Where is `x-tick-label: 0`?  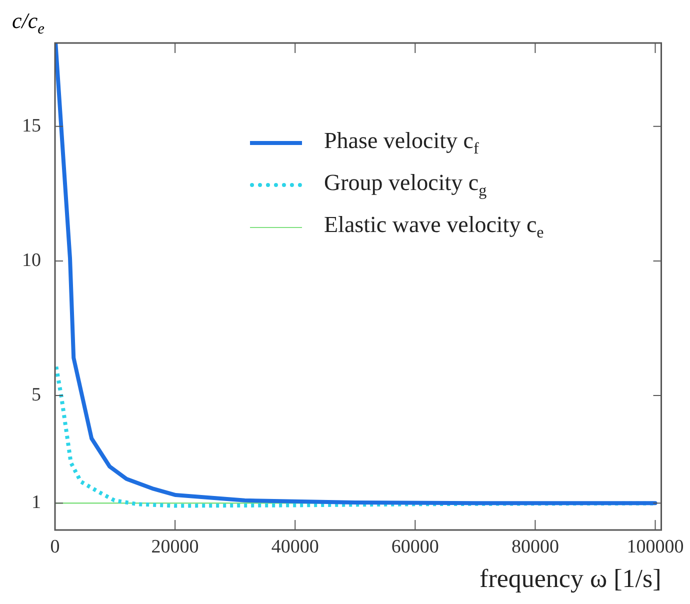
x-tick-label: 0 is located at coordinates (55, 547).